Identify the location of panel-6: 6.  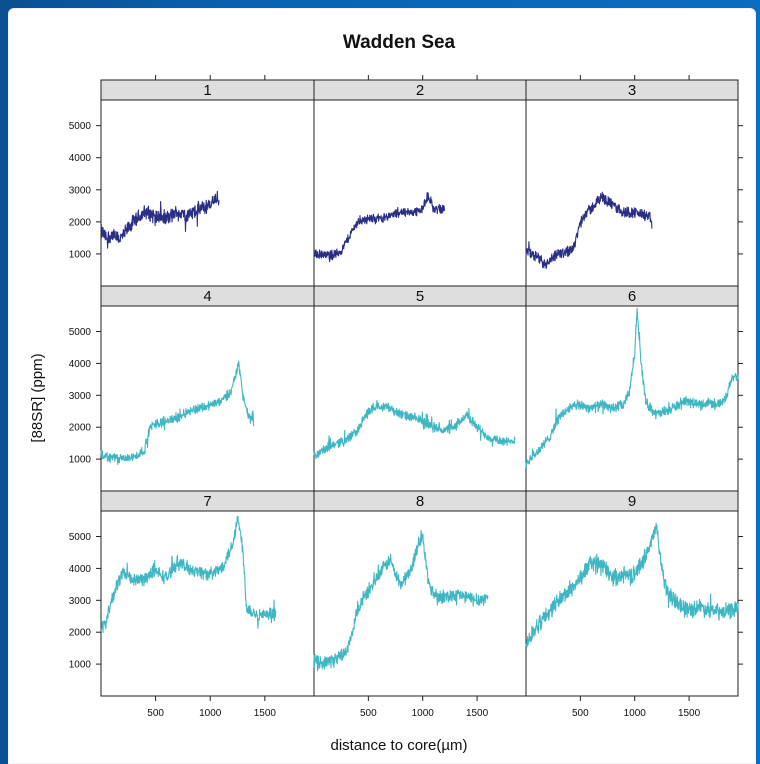
(632, 388).